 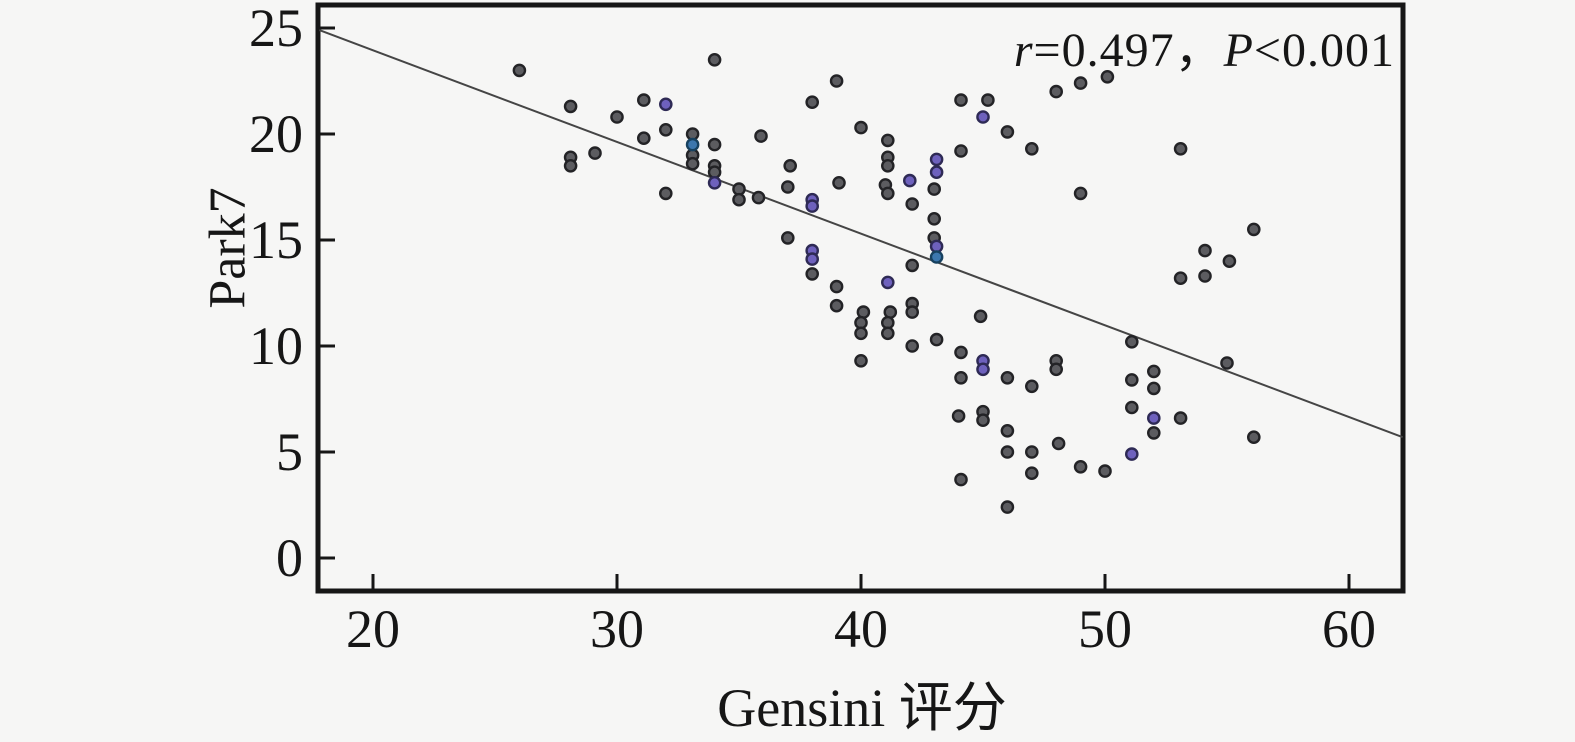 What do you see at coordinates (1199, 50) in the screenshot?
I see `annotation-comma: ，` at bounding box center [1199, 50].